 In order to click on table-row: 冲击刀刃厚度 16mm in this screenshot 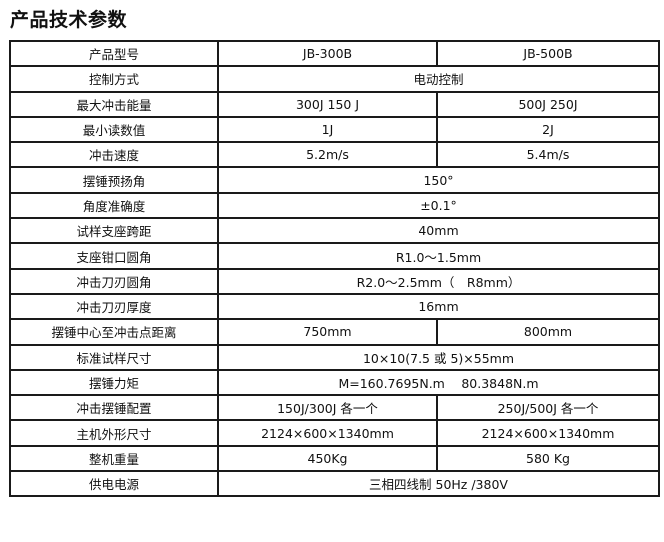, I will do `click(334, 306)`.